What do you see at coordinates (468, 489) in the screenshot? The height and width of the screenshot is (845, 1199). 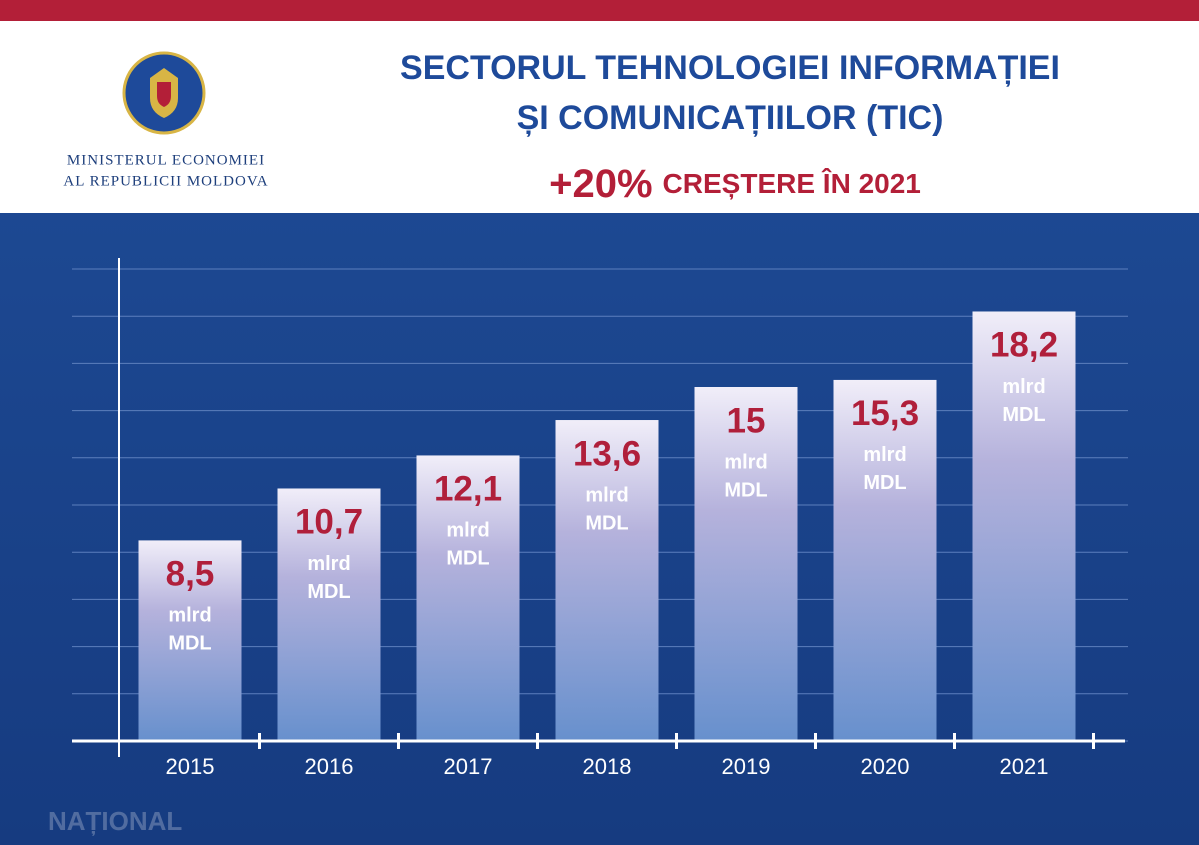 I see `value-label: 12,1` at bounding box center [468, 489].